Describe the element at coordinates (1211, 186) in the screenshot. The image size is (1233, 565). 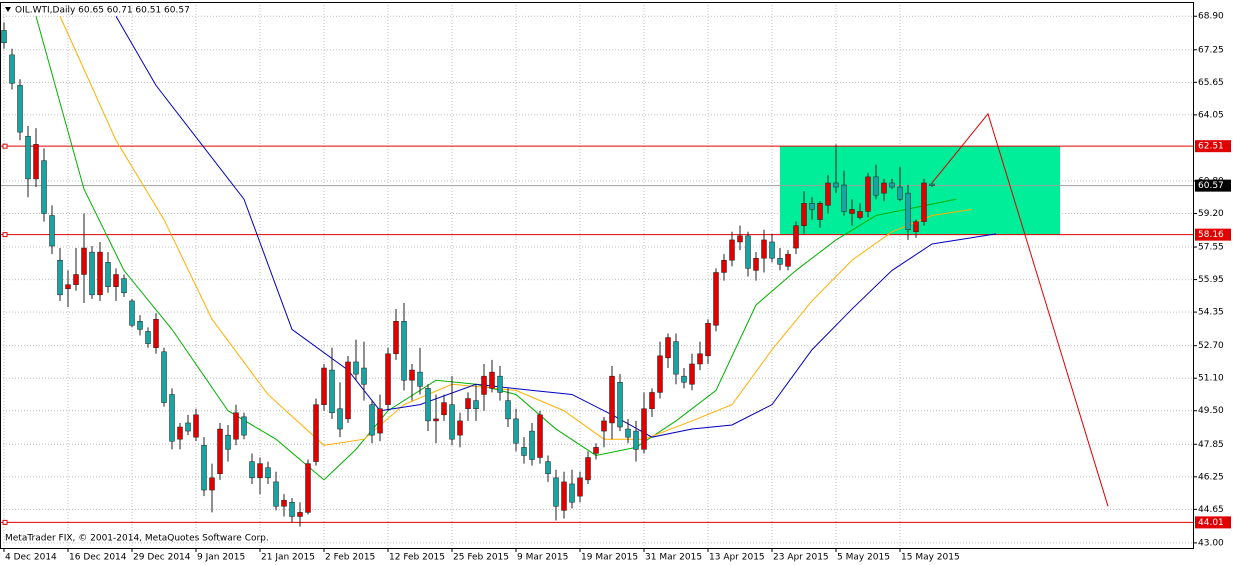
I see `last-price-label: 60.57` at that location.